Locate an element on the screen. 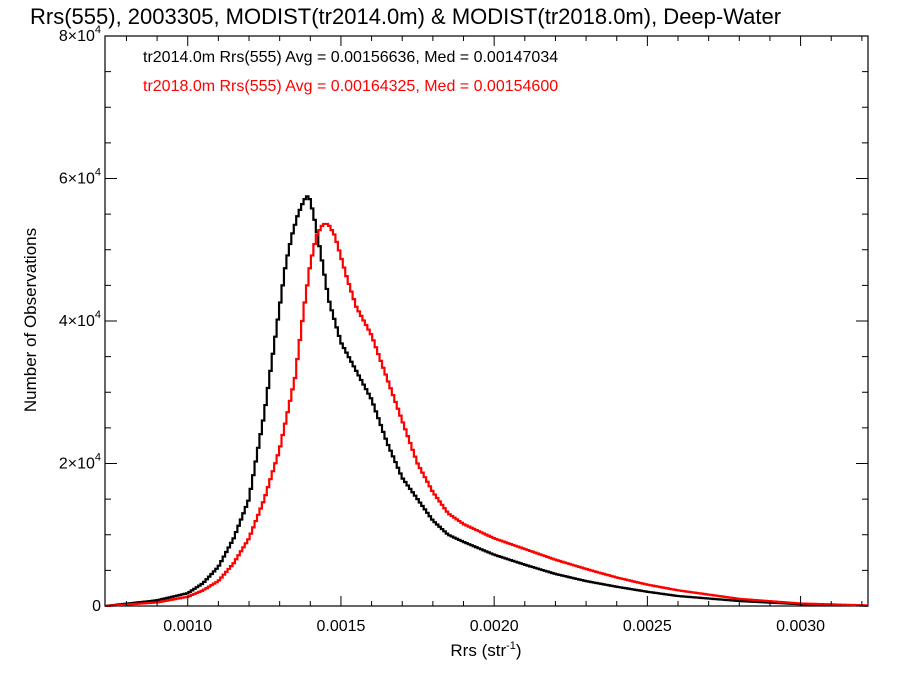 This screenshot has width=900, height=675. x-tick-label: 0.0030 is located at coordinates (800, 626).